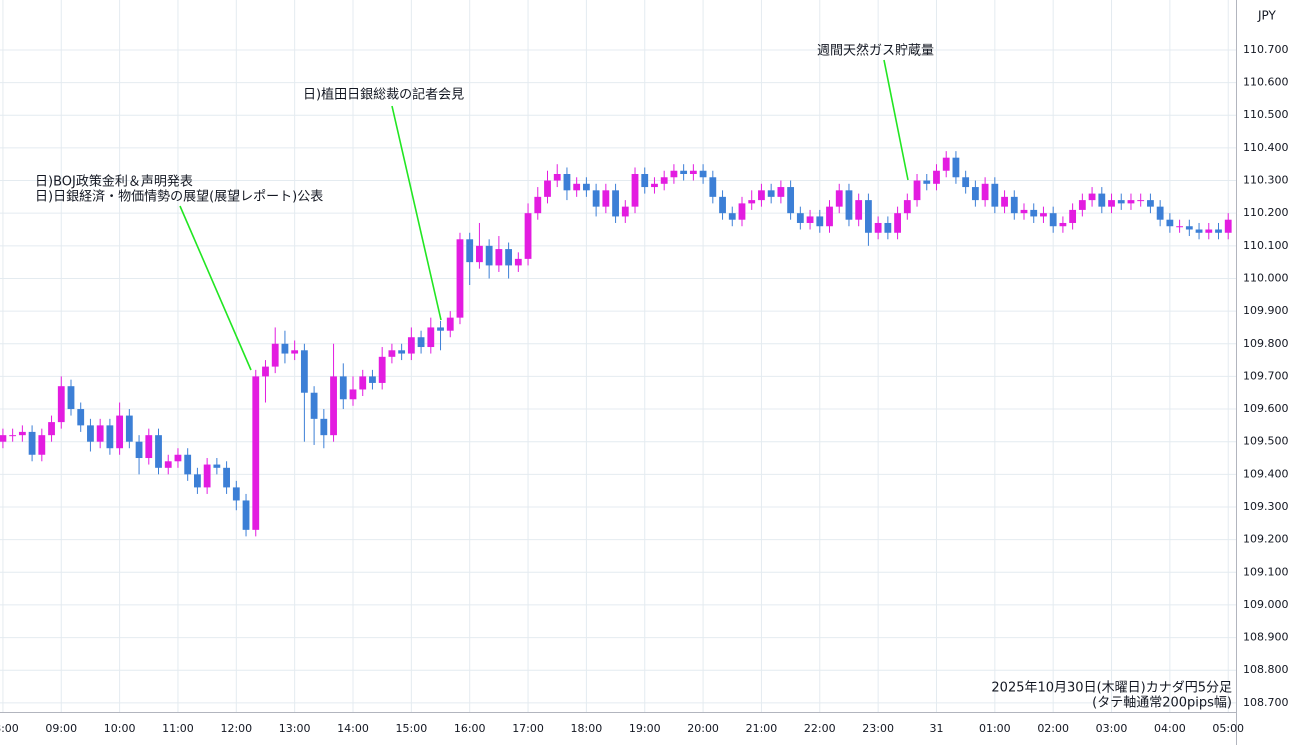  Describe the element at coordinates (645, 728) in the screenshot. I see `x-tick-label: 19:00` at that location.